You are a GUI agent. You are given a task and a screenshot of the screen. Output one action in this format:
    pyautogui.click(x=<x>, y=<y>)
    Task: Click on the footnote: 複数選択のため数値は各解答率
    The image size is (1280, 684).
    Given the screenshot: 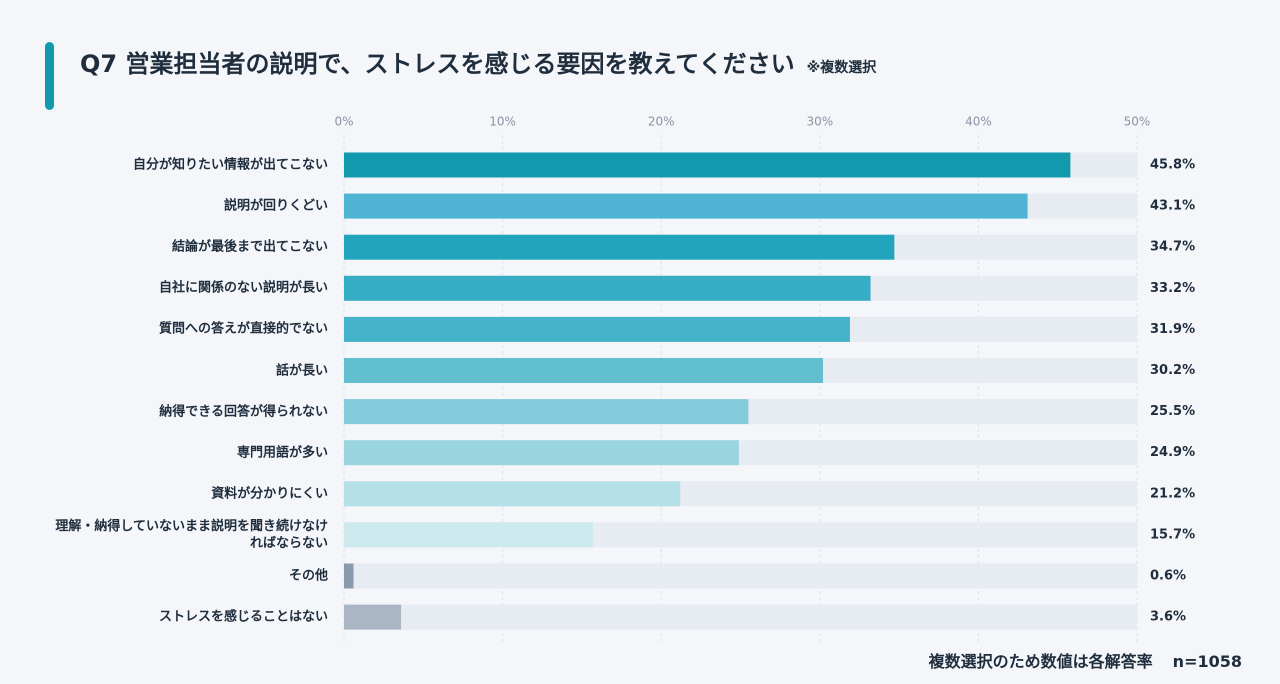 What is the action you would take?
    pyautogui.click(x=1040, y=661)
    